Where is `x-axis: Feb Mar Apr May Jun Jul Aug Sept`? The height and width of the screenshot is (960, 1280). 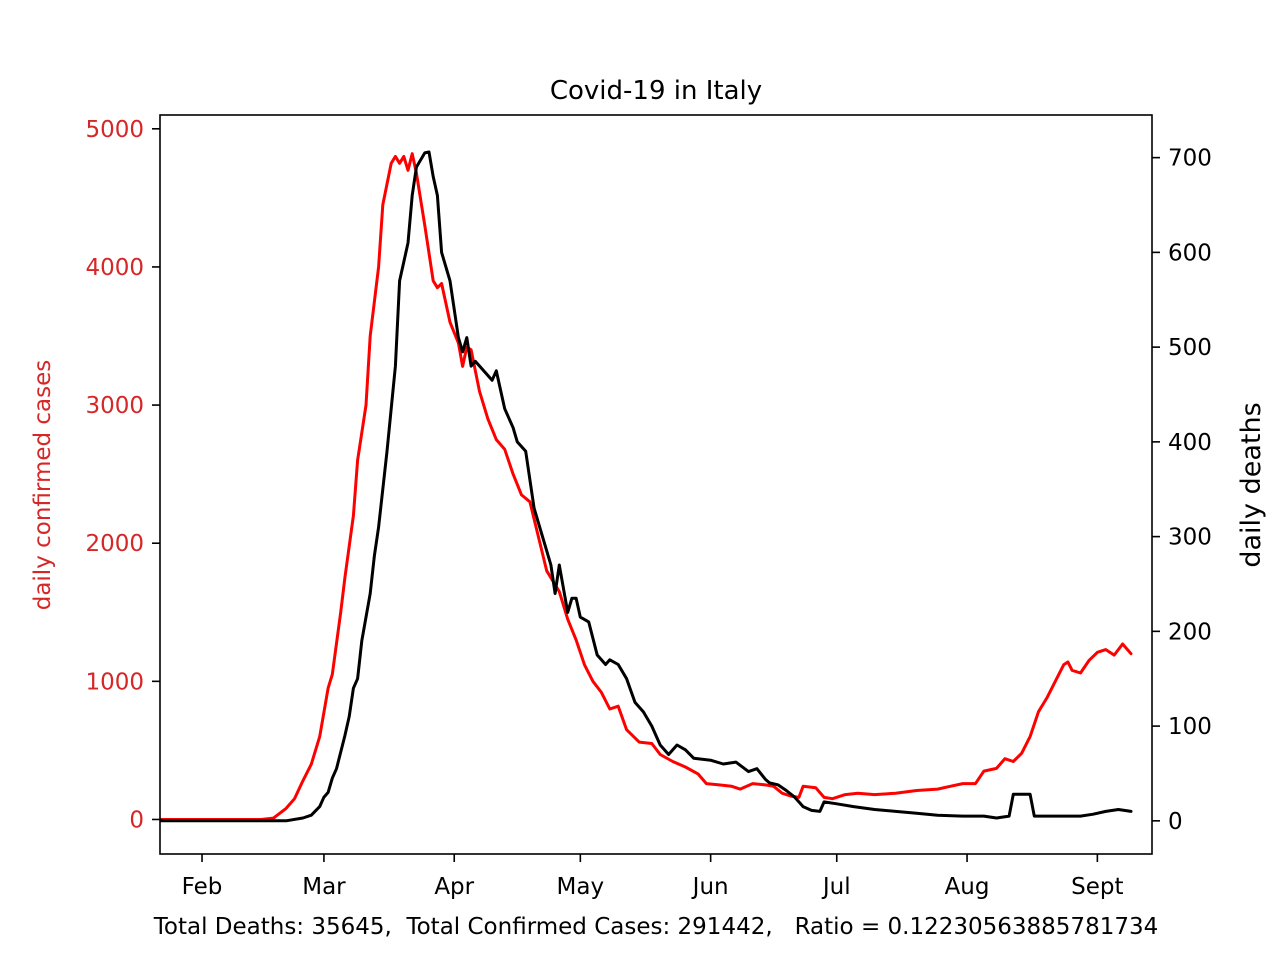
x-axis: Feb Mar Apr May Jun Jul Aug Sept is located at coordinates (653, 877).